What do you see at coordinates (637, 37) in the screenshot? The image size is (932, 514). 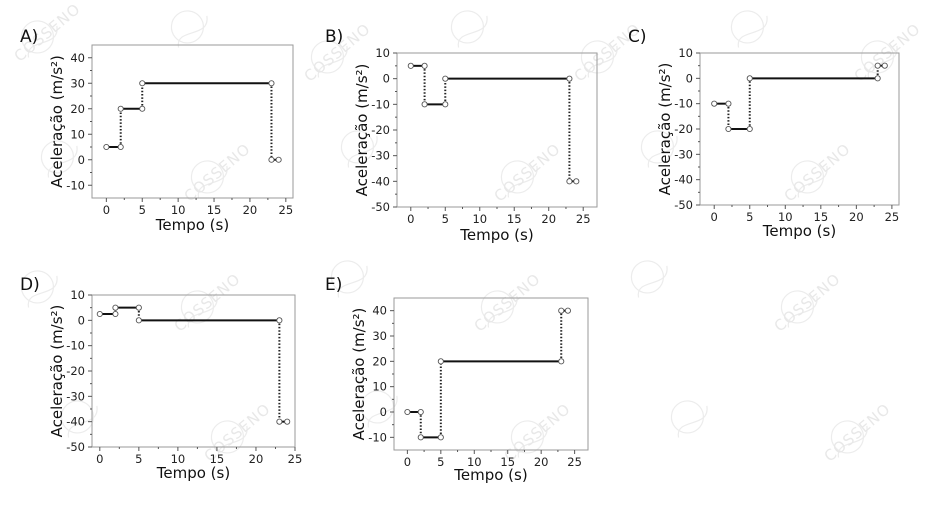 I see `panel-label: C)` at bounding box center [637, 37].